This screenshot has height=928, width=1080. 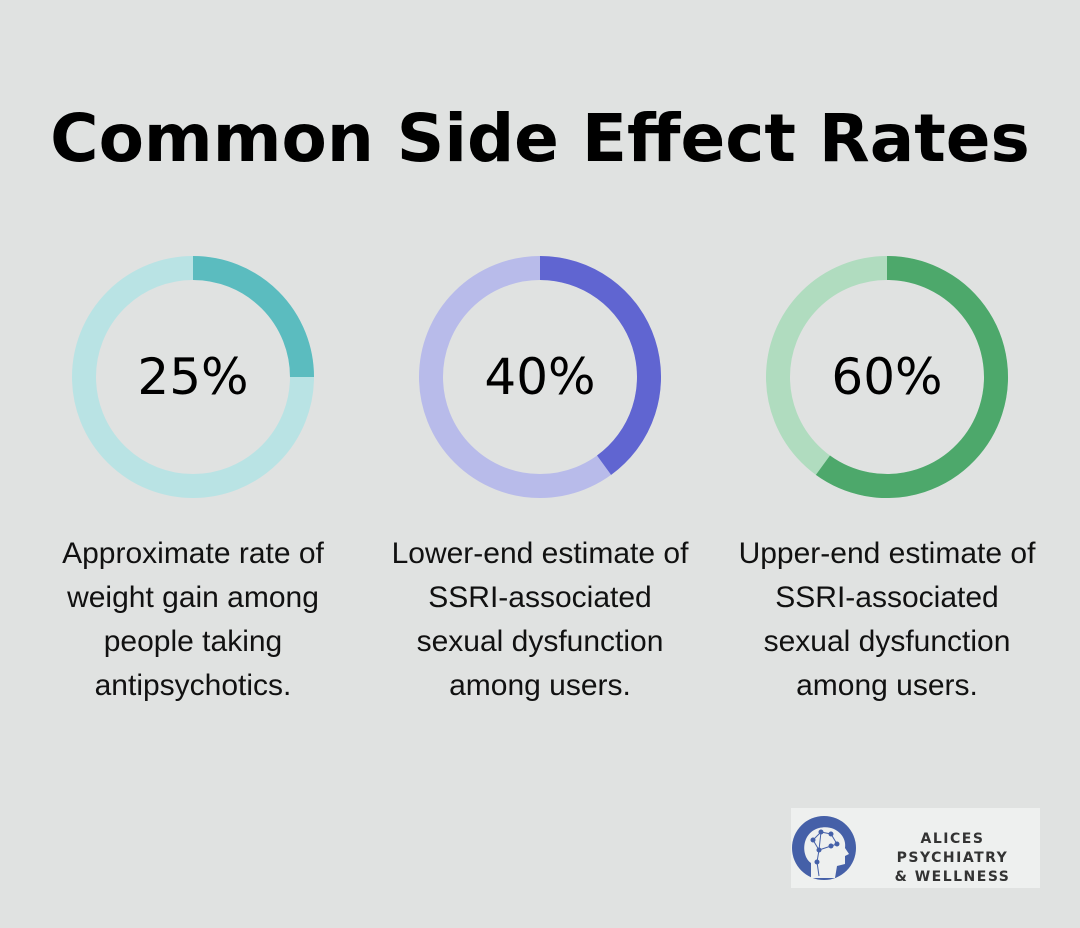 I want to click on brand-name: ALICES PSYCHIATRY & WELLNESS, so click(x=952, y=858).